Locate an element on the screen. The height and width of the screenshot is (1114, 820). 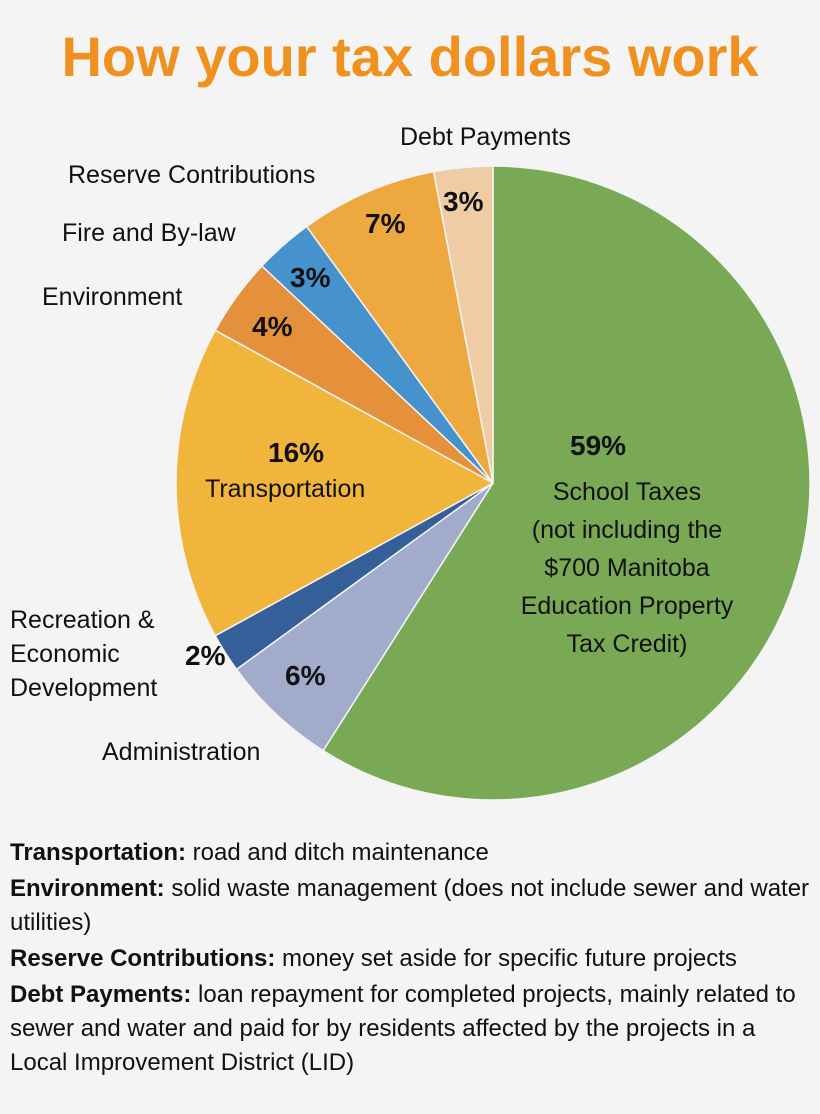
label-recreation-3: Development is located at coordinates (84, 688).